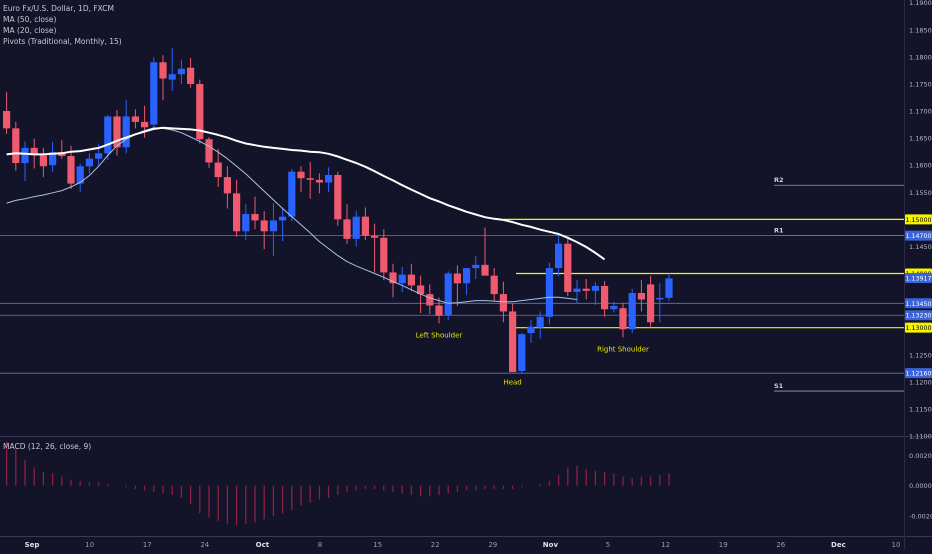 This screenshot has width=932, height=554. I want to click on macd-tick-label: 0.0020, so click(920, 456).